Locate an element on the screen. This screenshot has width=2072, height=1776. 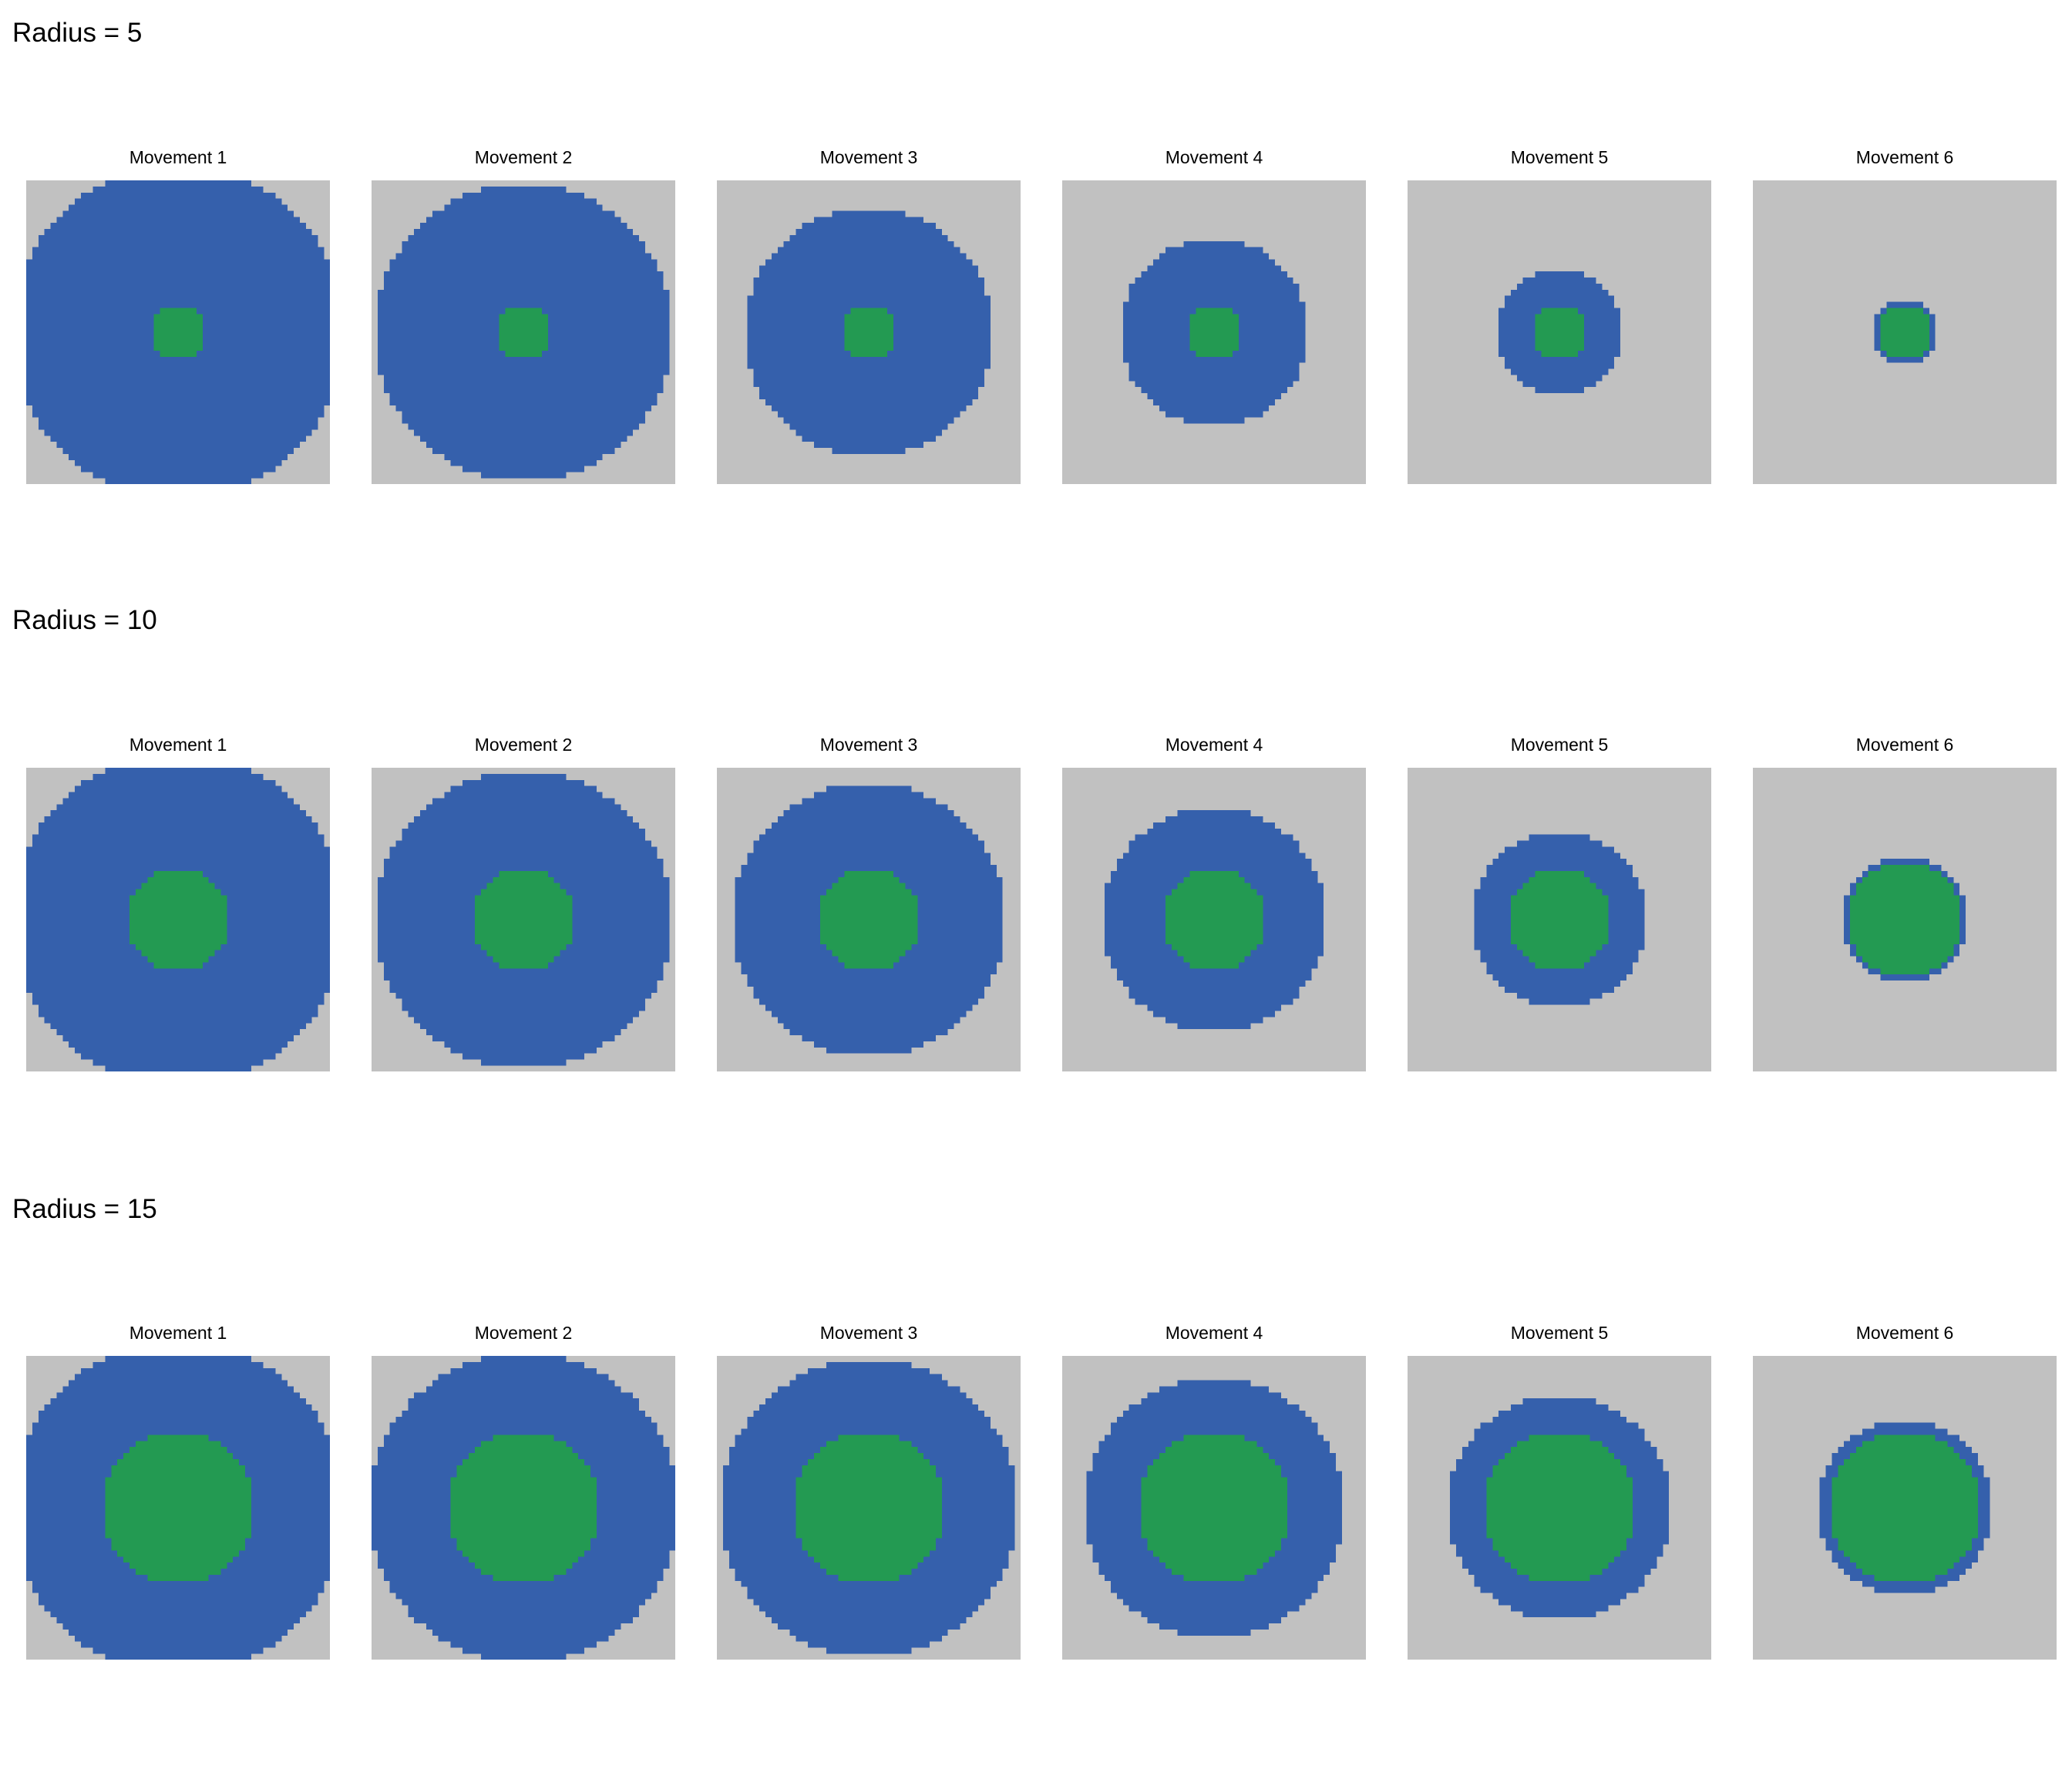
outer-region is located at coordinates (178, 332).